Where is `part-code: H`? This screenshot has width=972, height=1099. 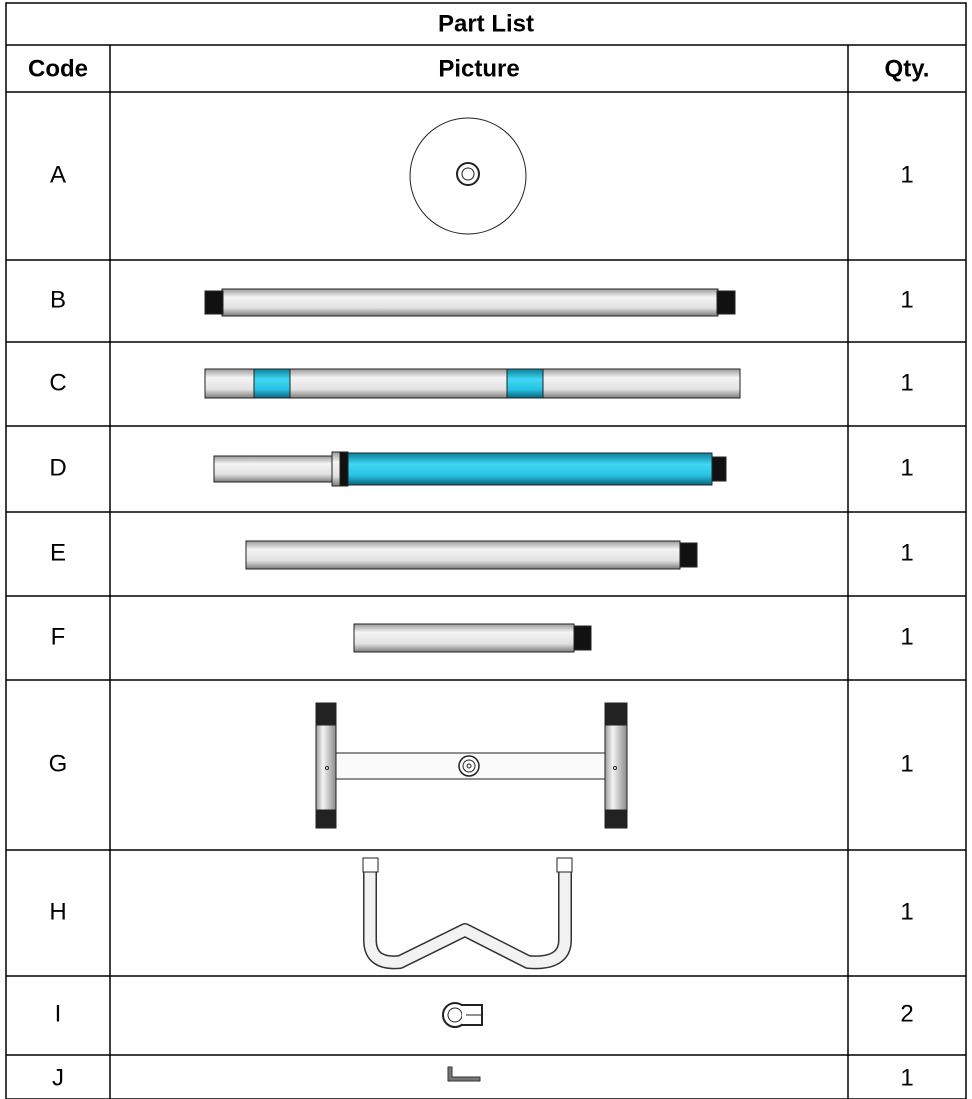
part-code: H is located at coordinates (57, 911).